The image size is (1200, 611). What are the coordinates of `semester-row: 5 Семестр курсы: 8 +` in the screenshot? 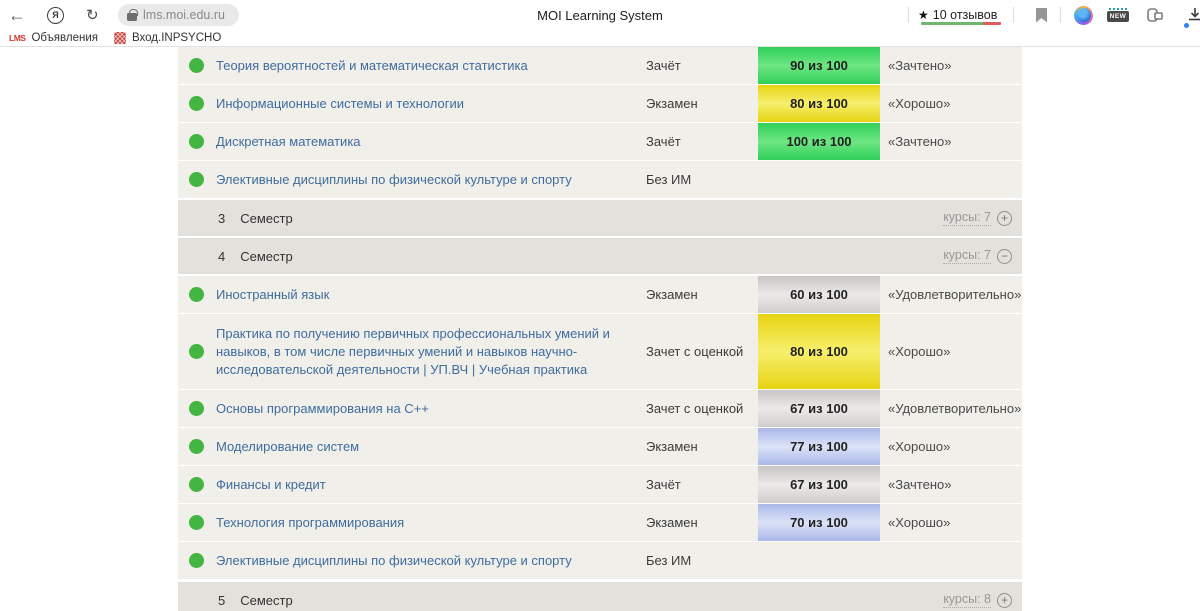 It's located at (600, 596).